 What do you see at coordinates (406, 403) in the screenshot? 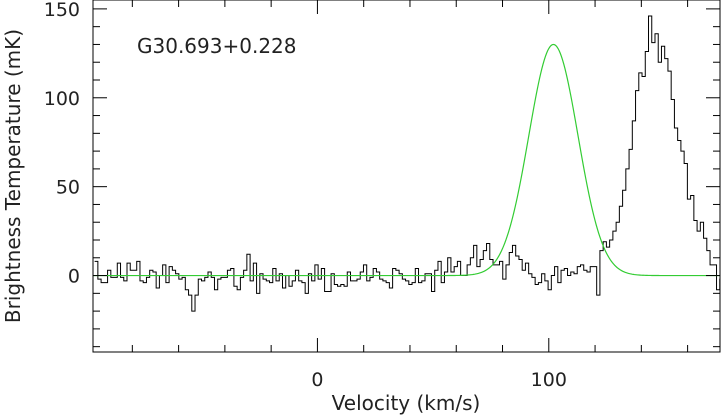
I see `x-axis-title: Velocity (km/s)` at bounding box center [406, 403].